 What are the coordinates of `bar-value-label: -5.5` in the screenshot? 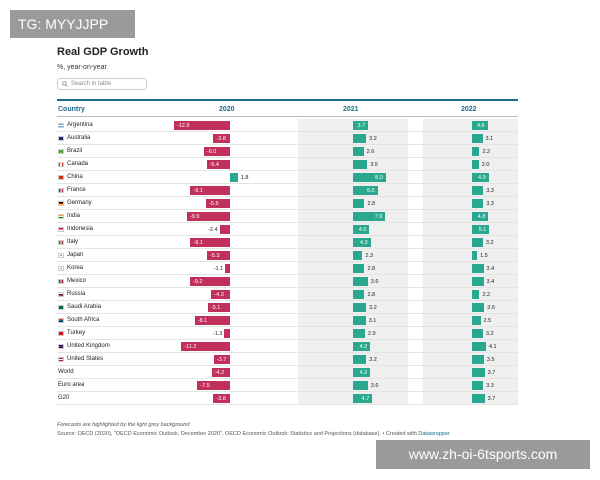 It's located at (214, 203).